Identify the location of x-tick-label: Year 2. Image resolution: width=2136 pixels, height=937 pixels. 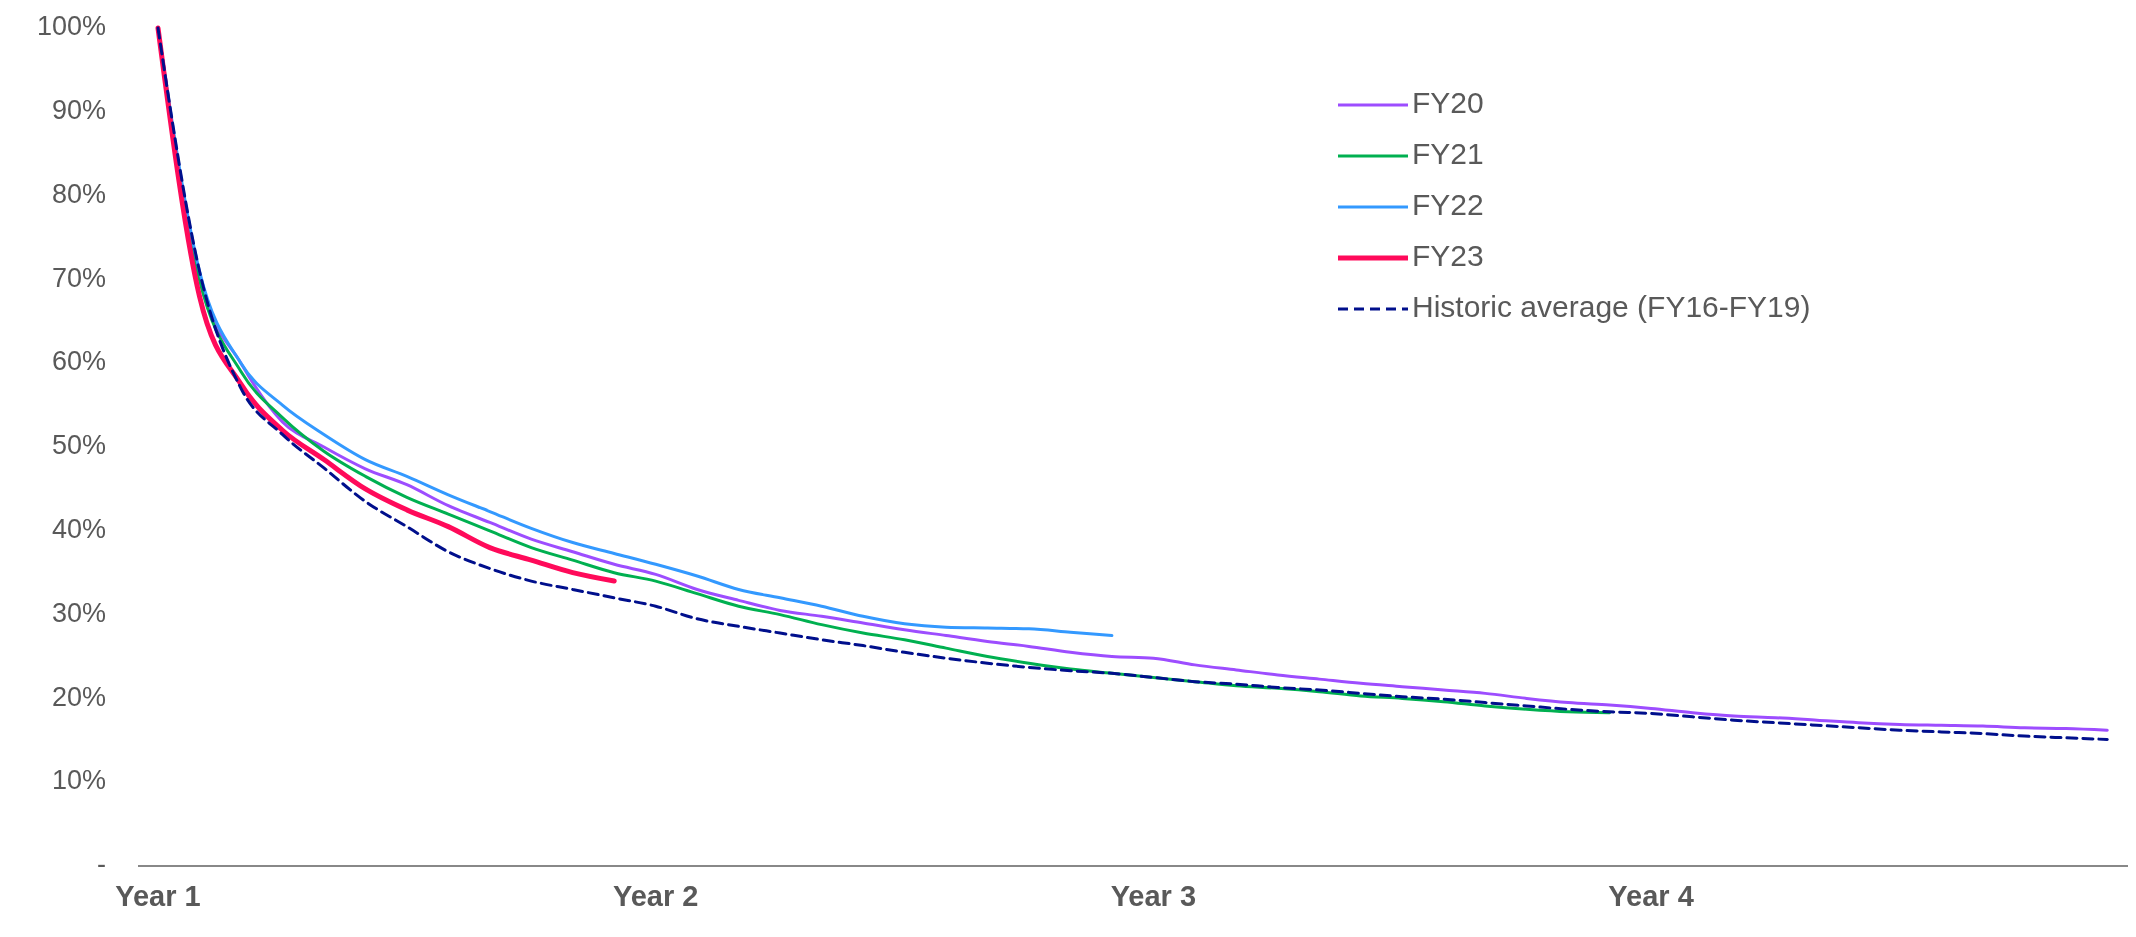
(655, 896).